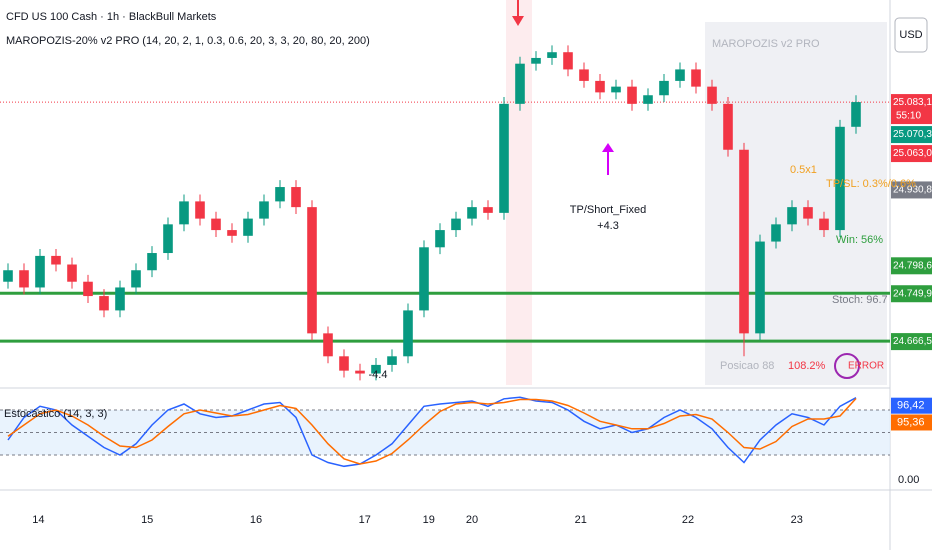 This screenshot has width=932, height=550. I want to click on currency-box, so click(911, 35).